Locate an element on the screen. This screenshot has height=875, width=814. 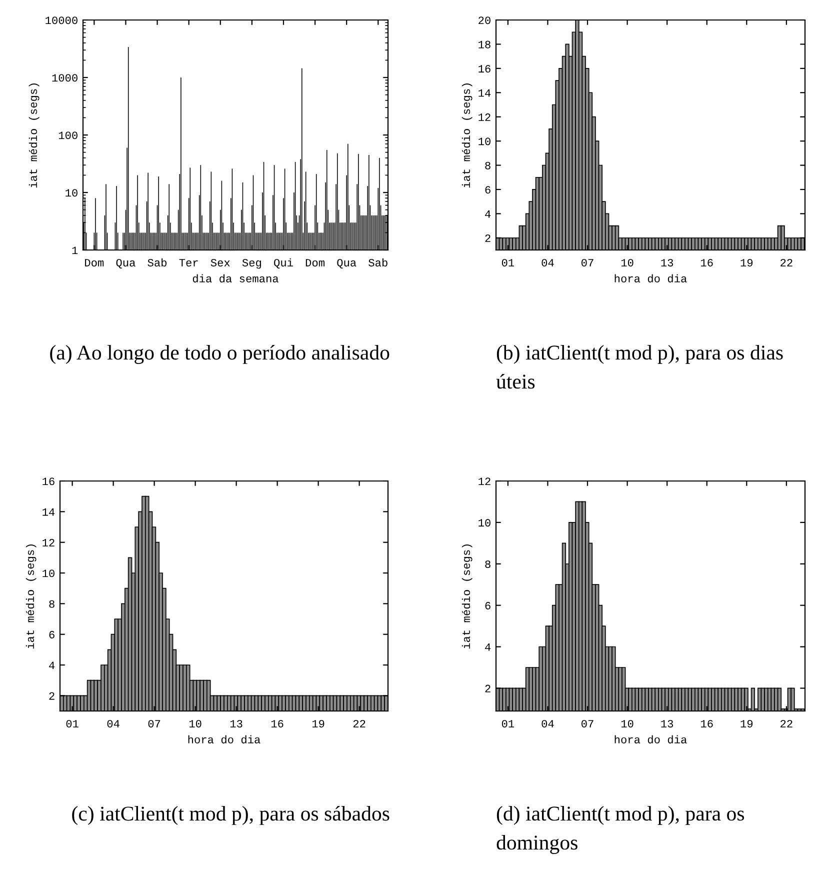
y-tick-label: 18 is located at coordinates (484, 44).